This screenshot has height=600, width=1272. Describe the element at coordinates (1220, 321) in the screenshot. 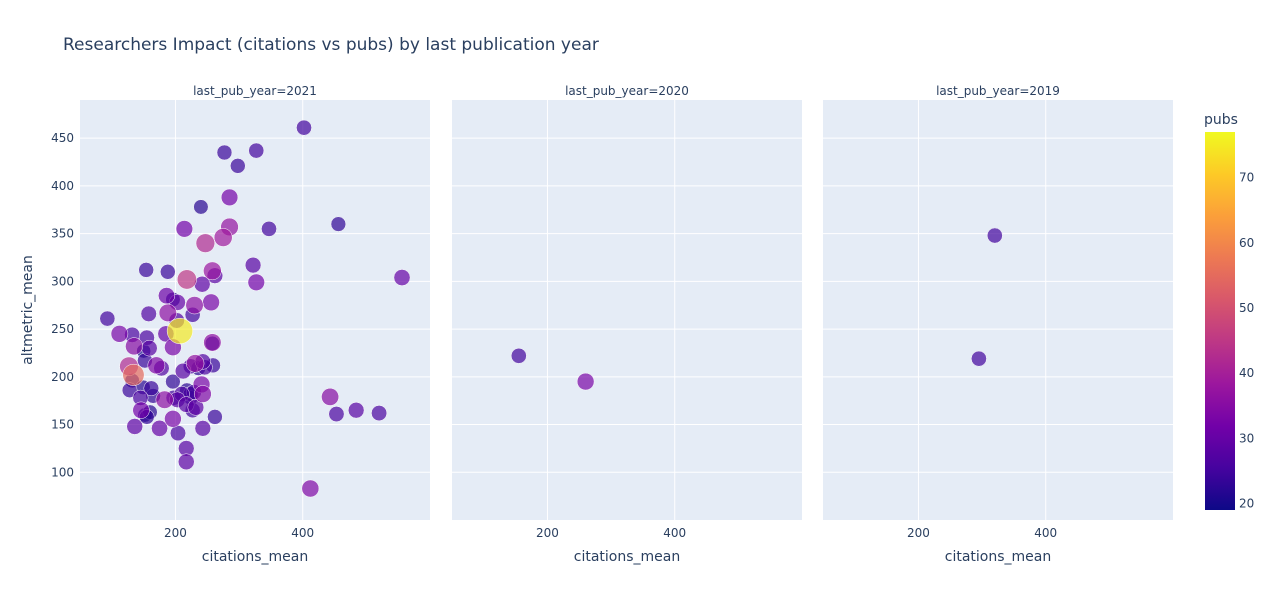

I see `colorbar-gradient` at that location.